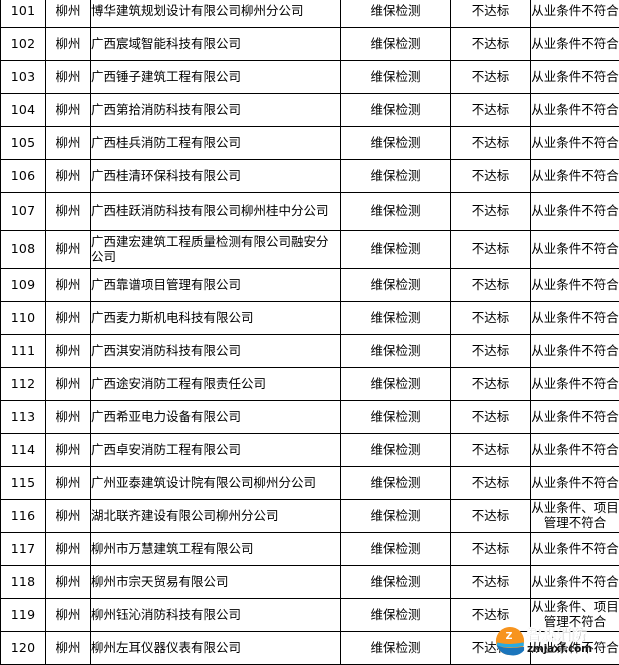  I want to click on cell-company: 柳州市万慧建筑工程有限公司, so click(215, 549).